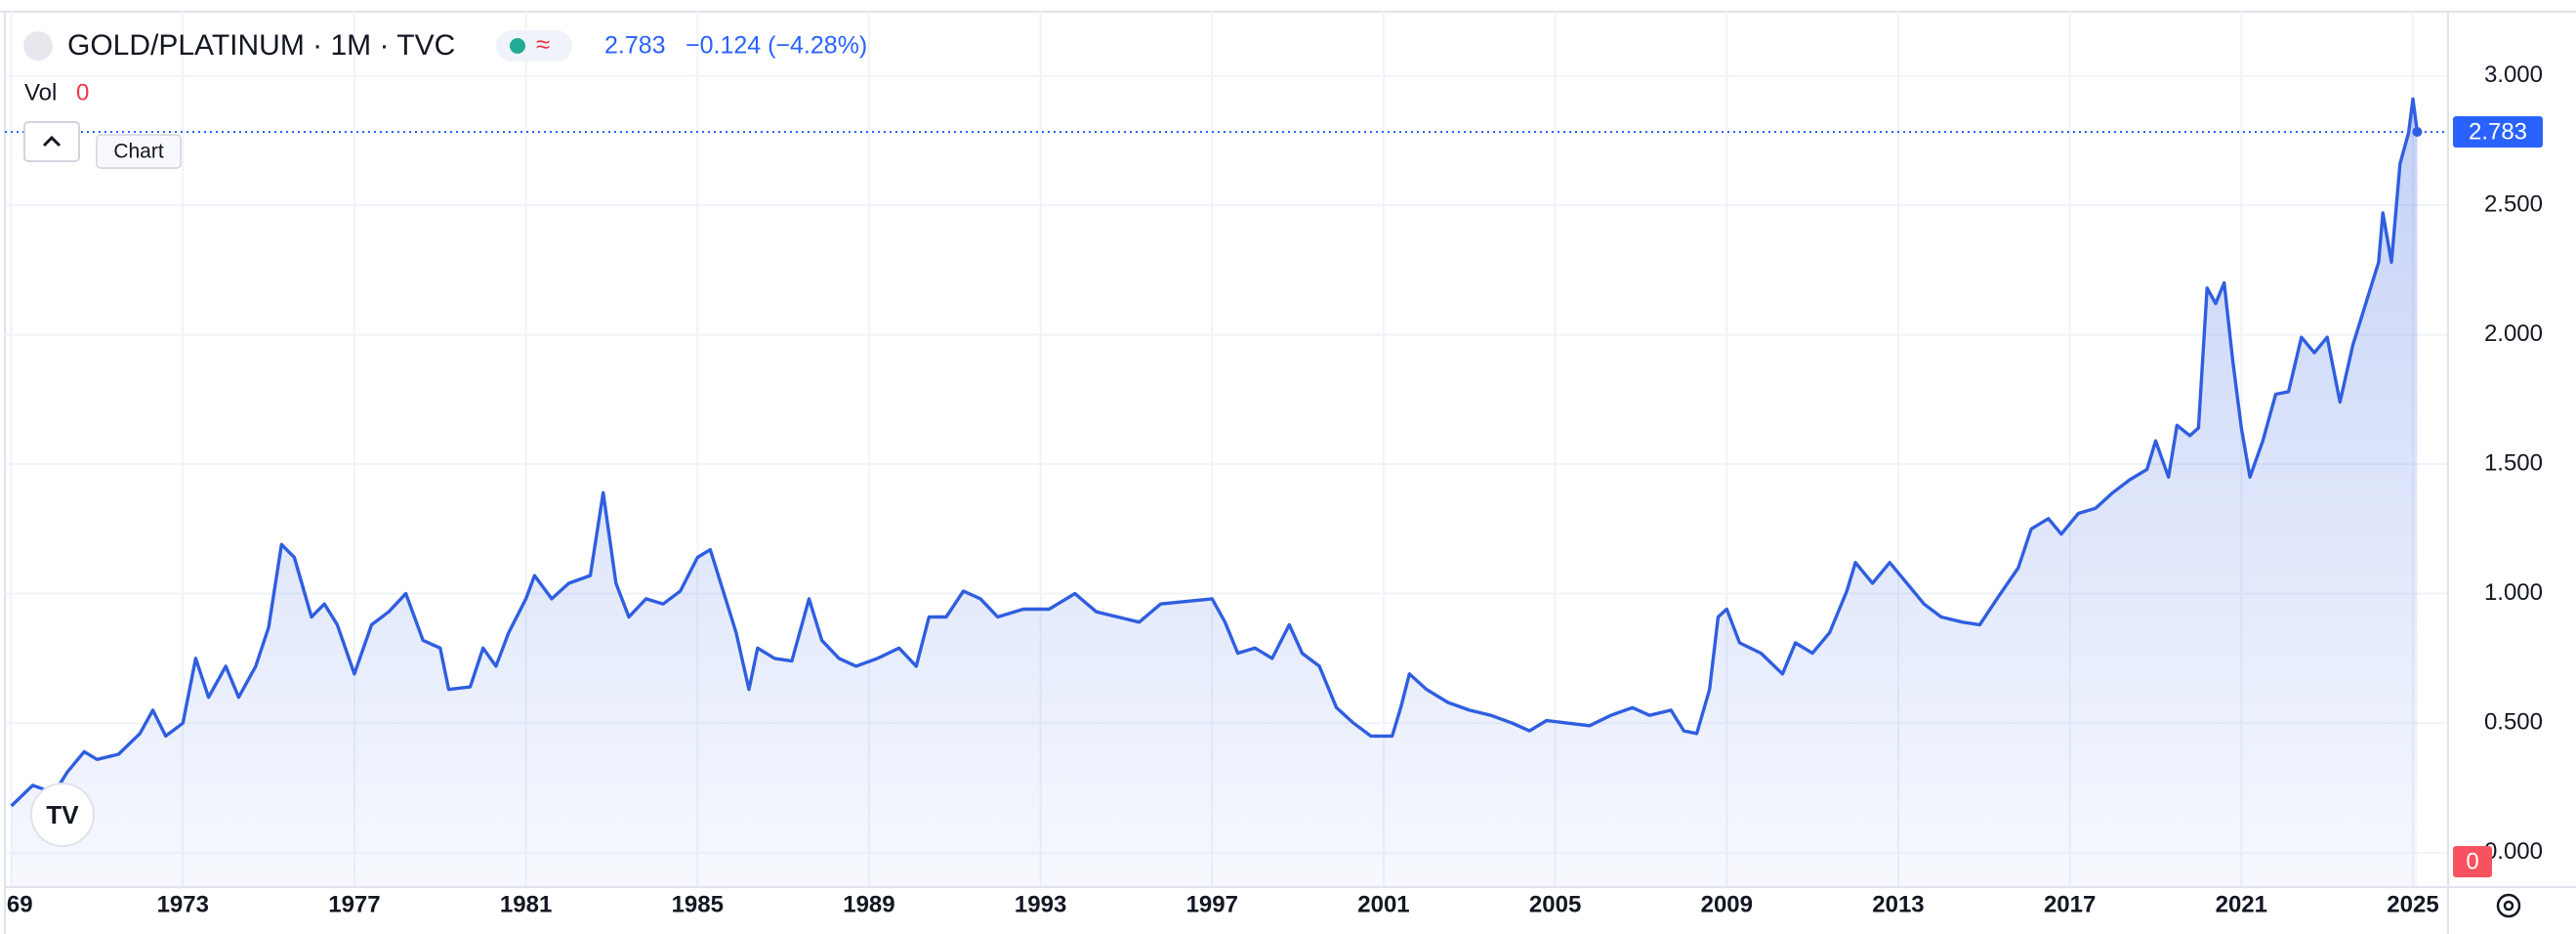 The height and width of the screenshot is (934, 2576). I want to click on x-tick-label: 1977, so click(354, 904).